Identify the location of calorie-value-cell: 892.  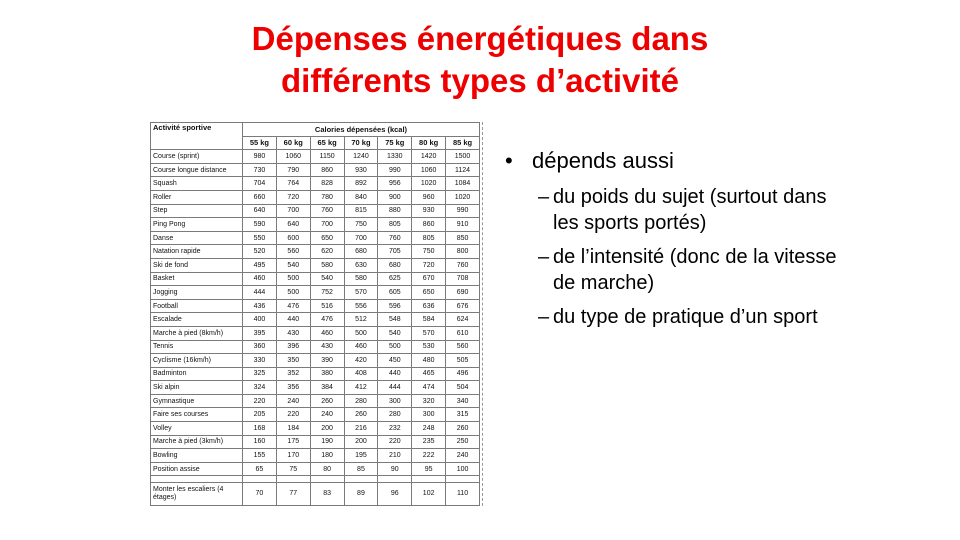
(361, 183).